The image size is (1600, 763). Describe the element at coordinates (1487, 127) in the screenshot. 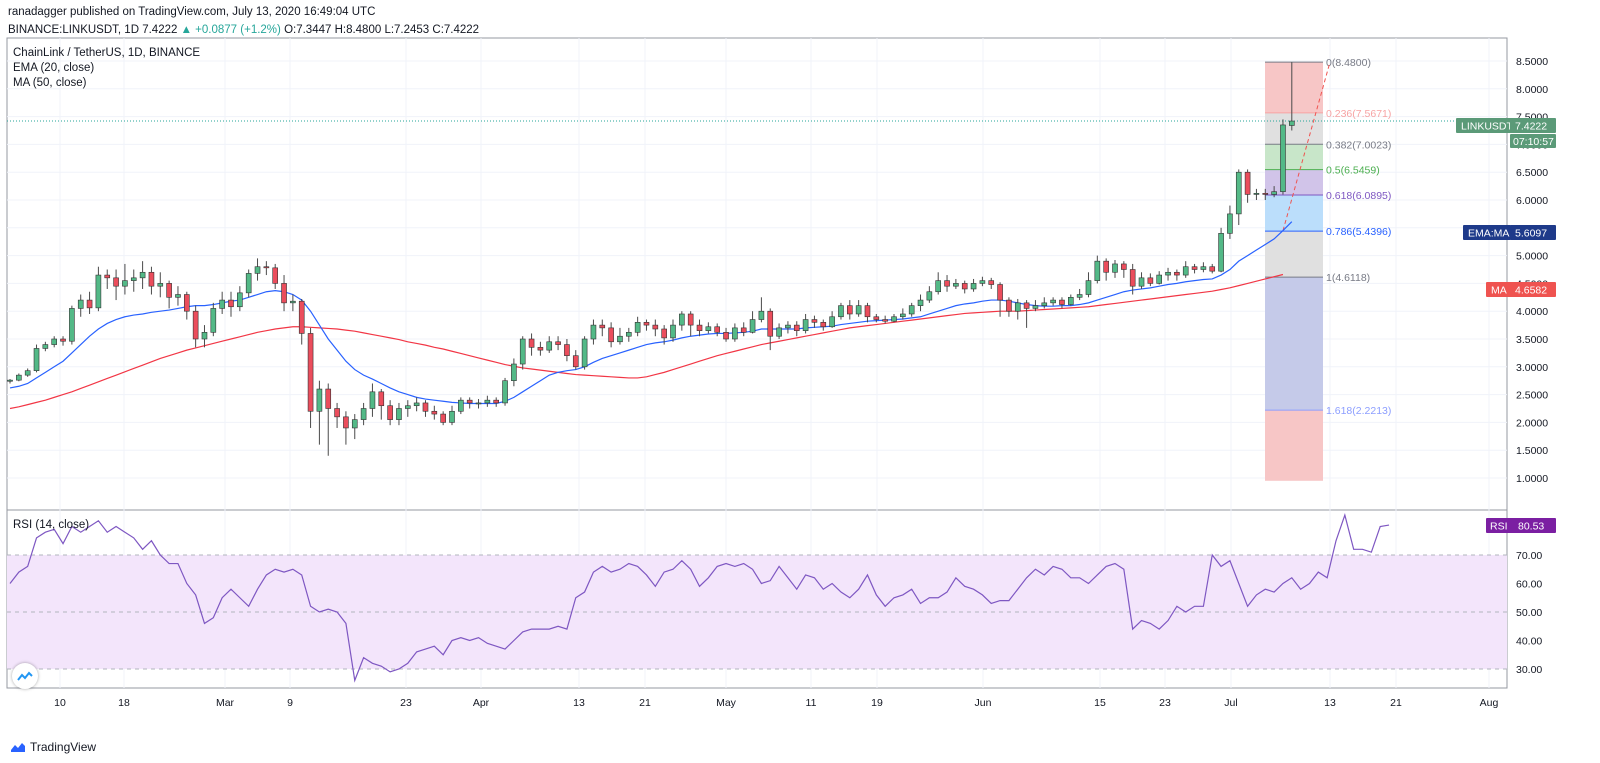

I see `price-badge-name: LINKUSDT` at that location.